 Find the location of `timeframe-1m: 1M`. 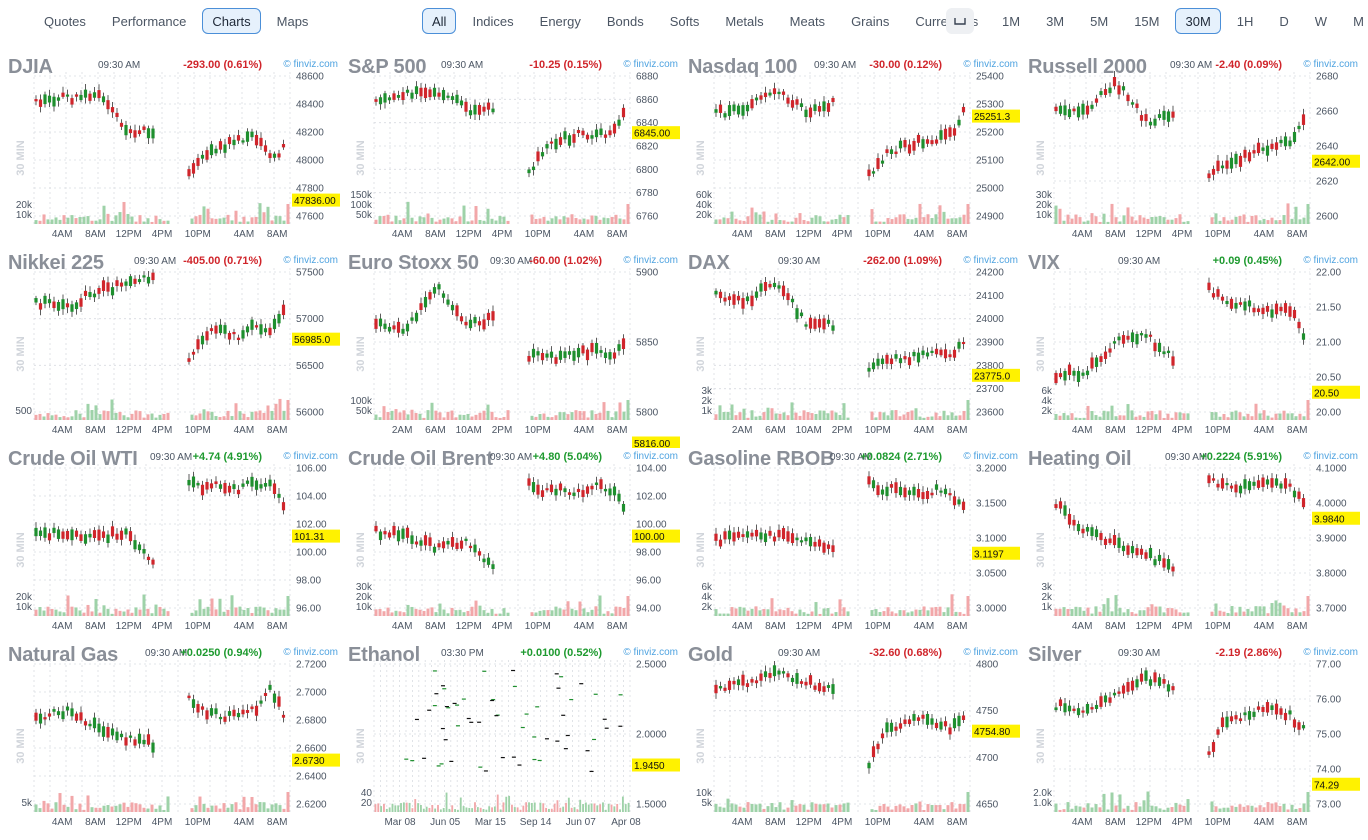

timeframe-1m: 1M is located at coordinates (1011, 21).